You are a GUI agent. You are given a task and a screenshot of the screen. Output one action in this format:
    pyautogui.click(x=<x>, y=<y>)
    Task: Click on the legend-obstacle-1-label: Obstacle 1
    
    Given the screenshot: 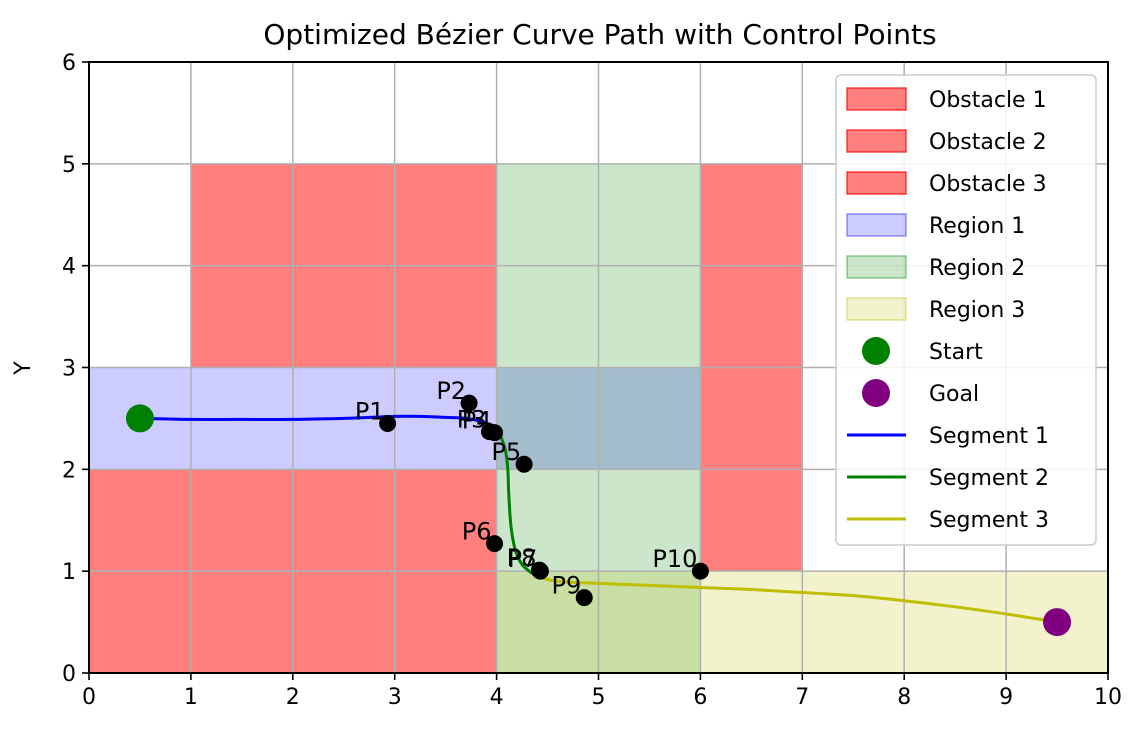 What is the action you would take?
    pyautogui.click(x=988, y=100)
    